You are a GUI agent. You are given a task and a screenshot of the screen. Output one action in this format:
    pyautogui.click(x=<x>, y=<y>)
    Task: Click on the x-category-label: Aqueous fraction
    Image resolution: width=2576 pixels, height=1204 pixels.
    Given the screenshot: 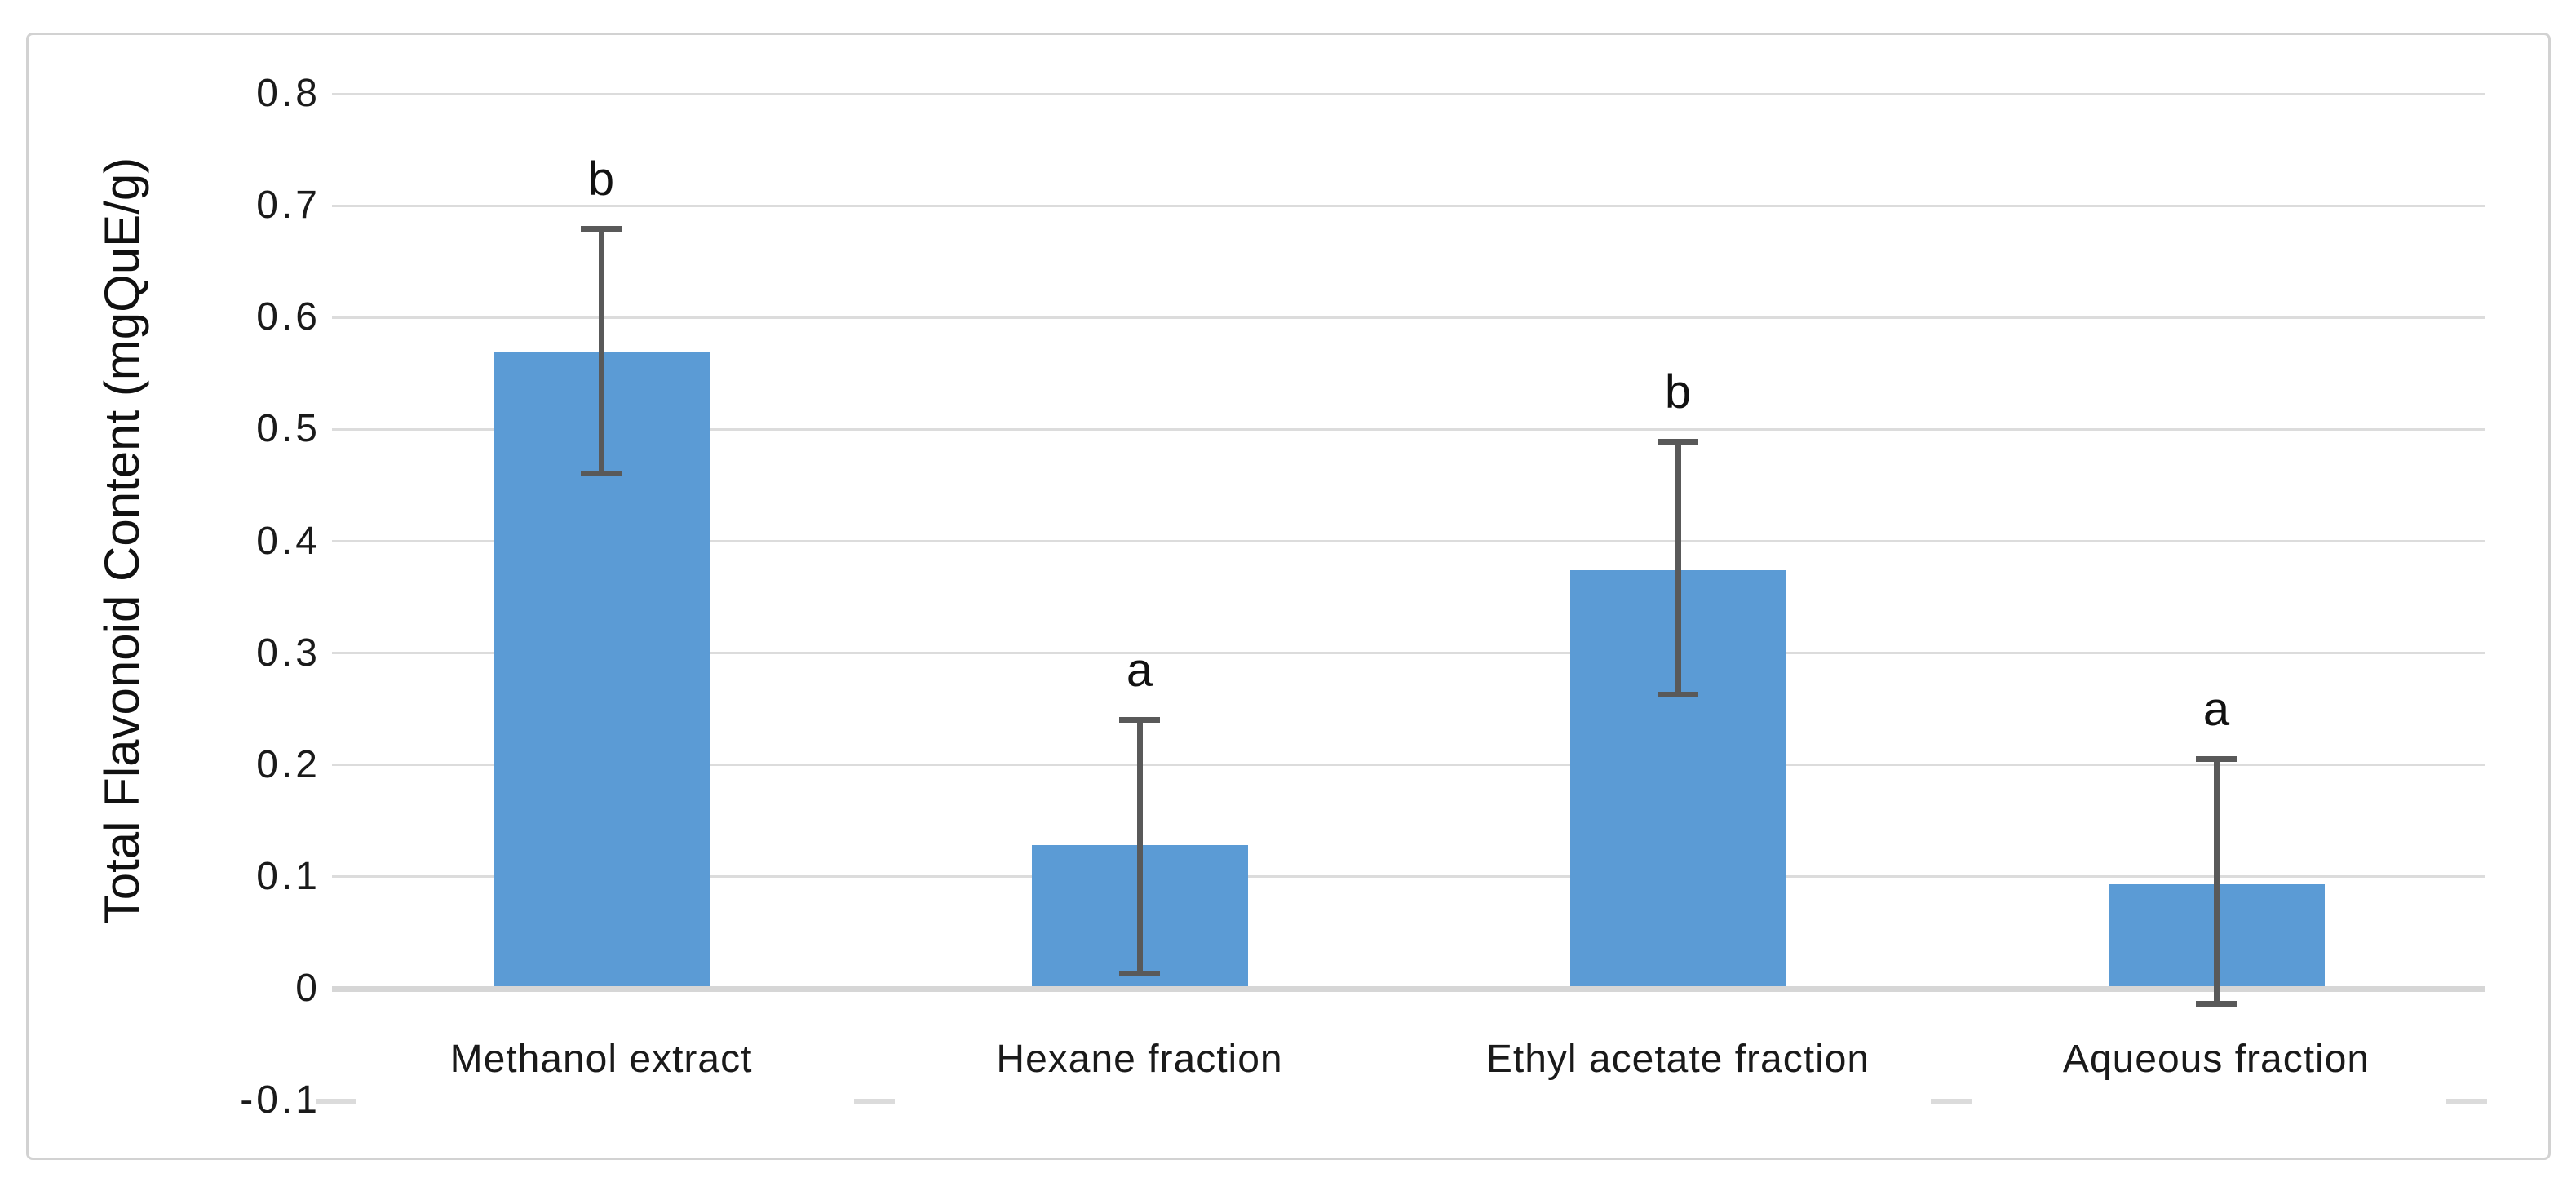 What is the action you would take?
    pyautogui.click(x=2216, y=1059)
    